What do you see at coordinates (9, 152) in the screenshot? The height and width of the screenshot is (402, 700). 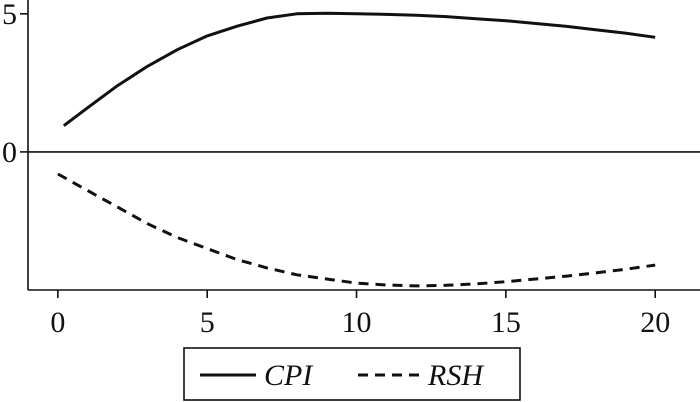 I see `y-tick-label: 0` at bounding box center [9, 152].